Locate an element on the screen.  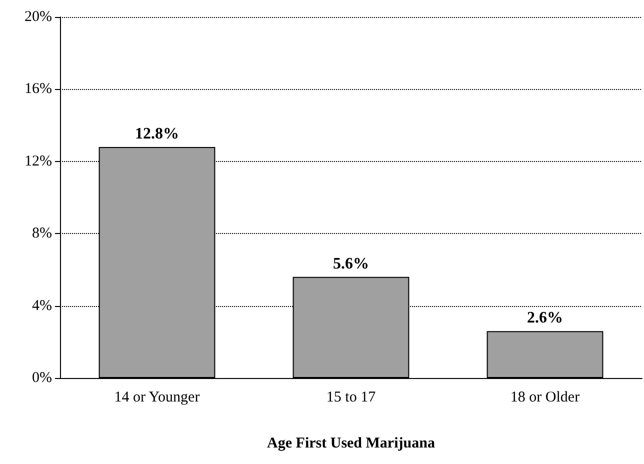
y-tick-label: 16% is located at coordinates (38, 89).